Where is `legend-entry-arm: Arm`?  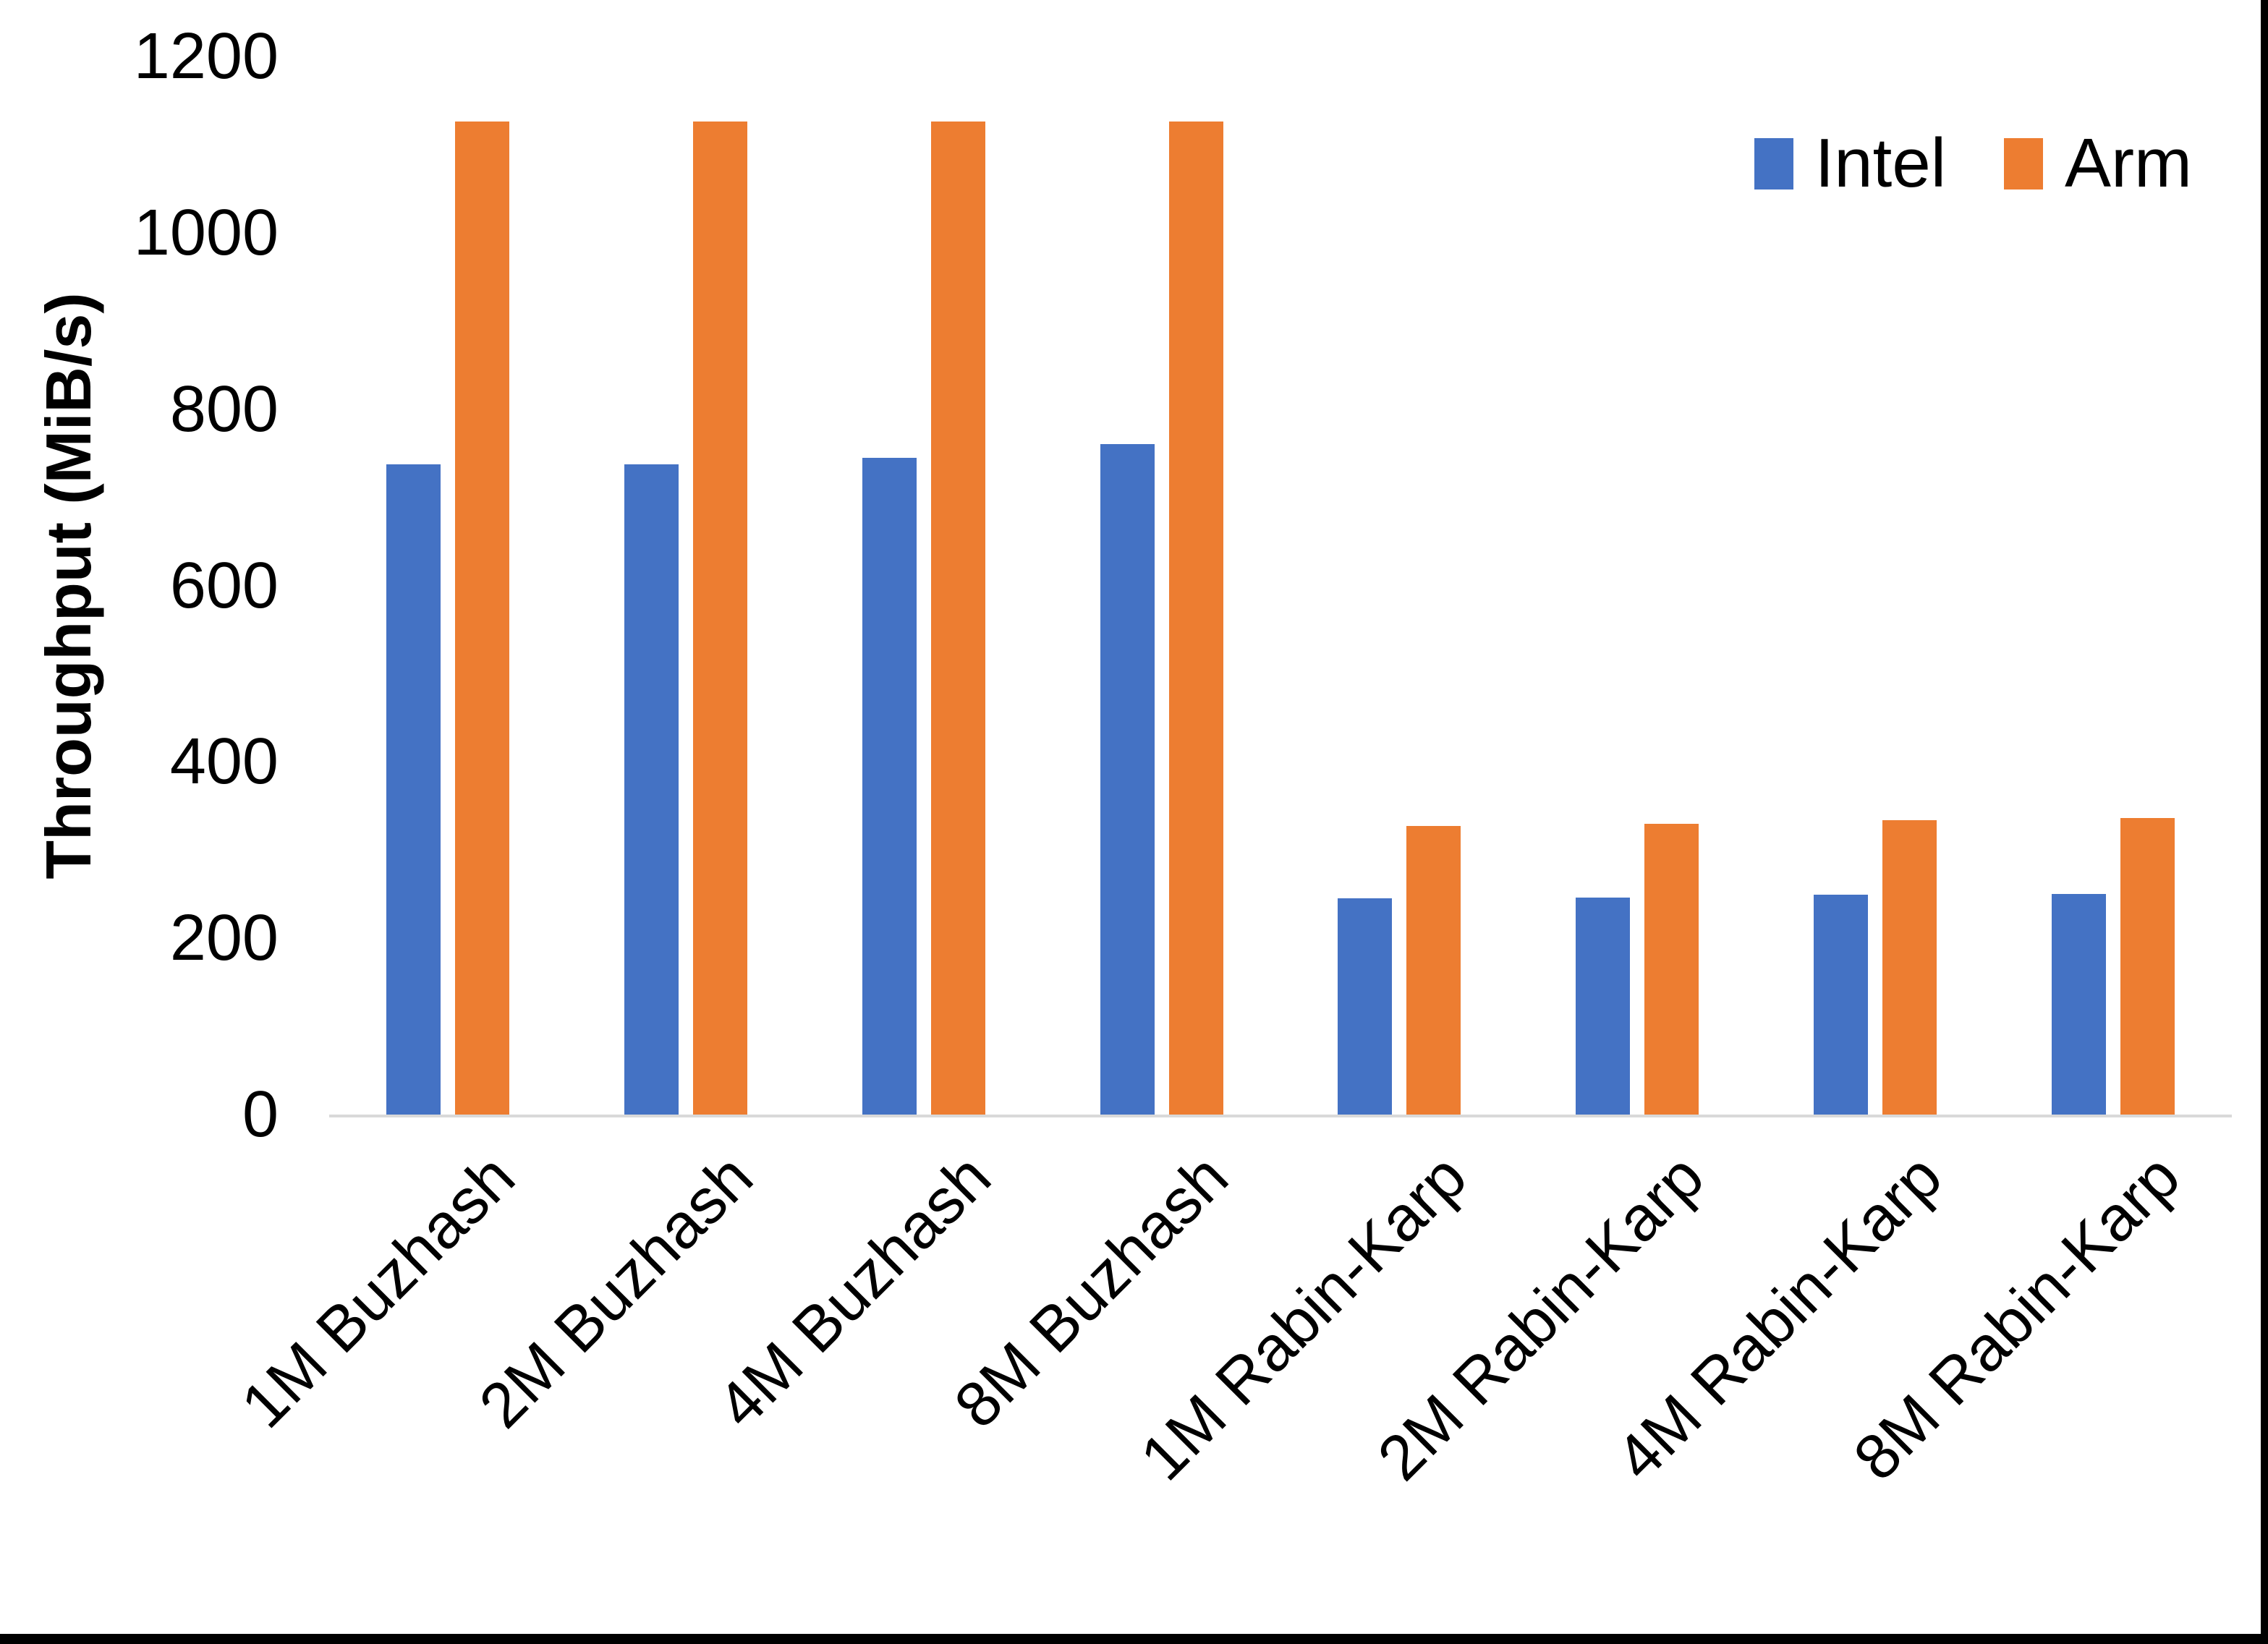
legend-entry-arm: Arm is located at coordinates (2098, 163).